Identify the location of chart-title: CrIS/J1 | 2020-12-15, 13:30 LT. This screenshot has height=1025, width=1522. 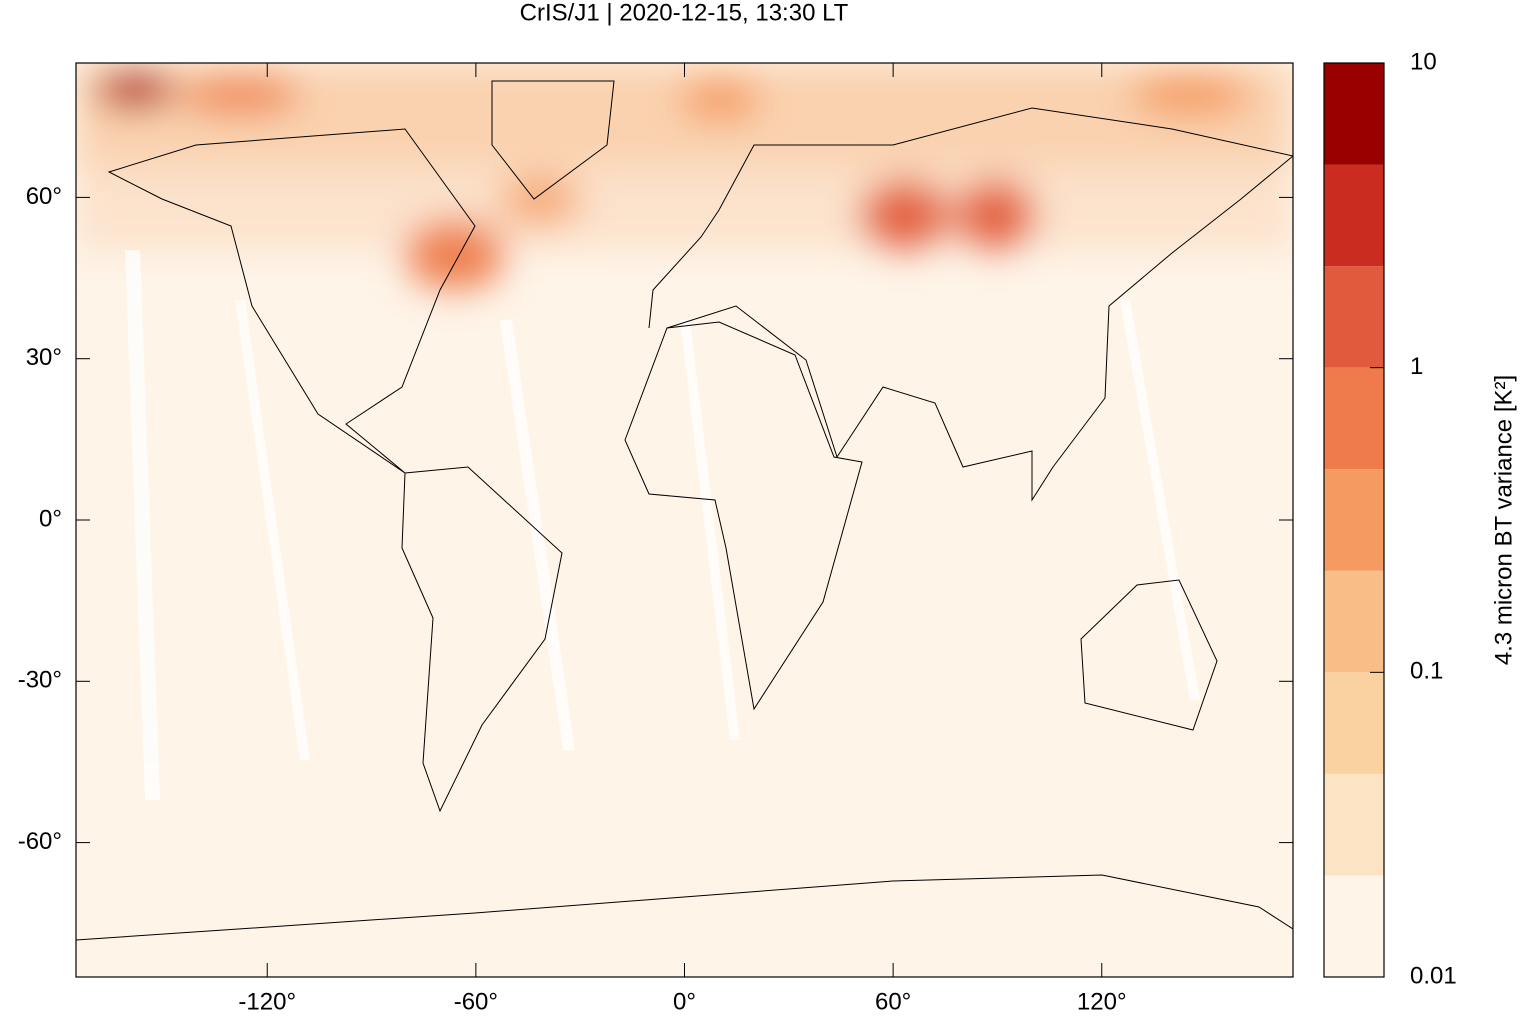
(684, 13).